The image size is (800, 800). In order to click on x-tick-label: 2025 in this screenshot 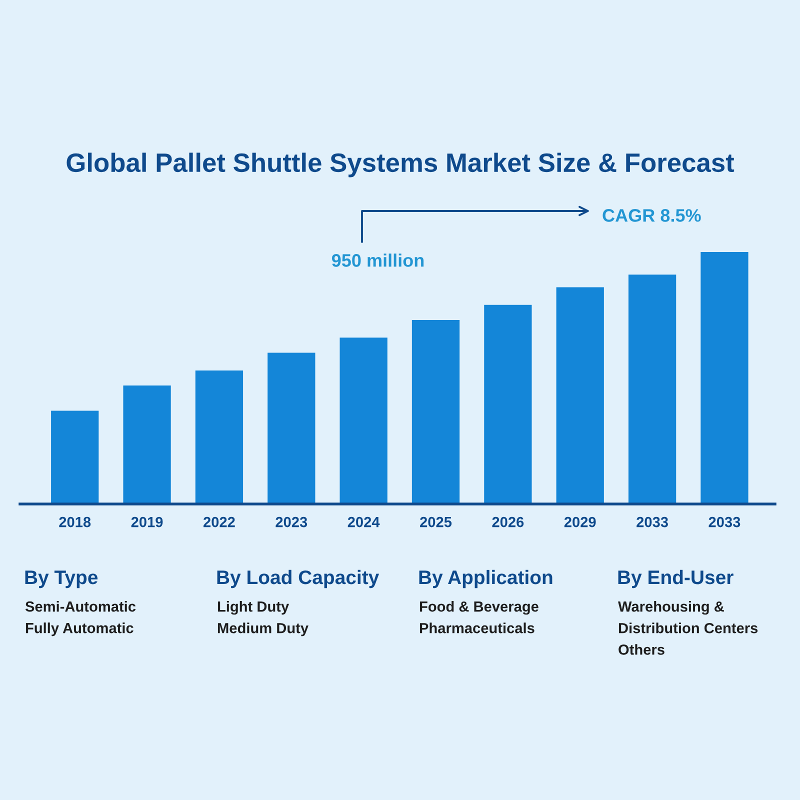, I will do `click(436, 522)`.